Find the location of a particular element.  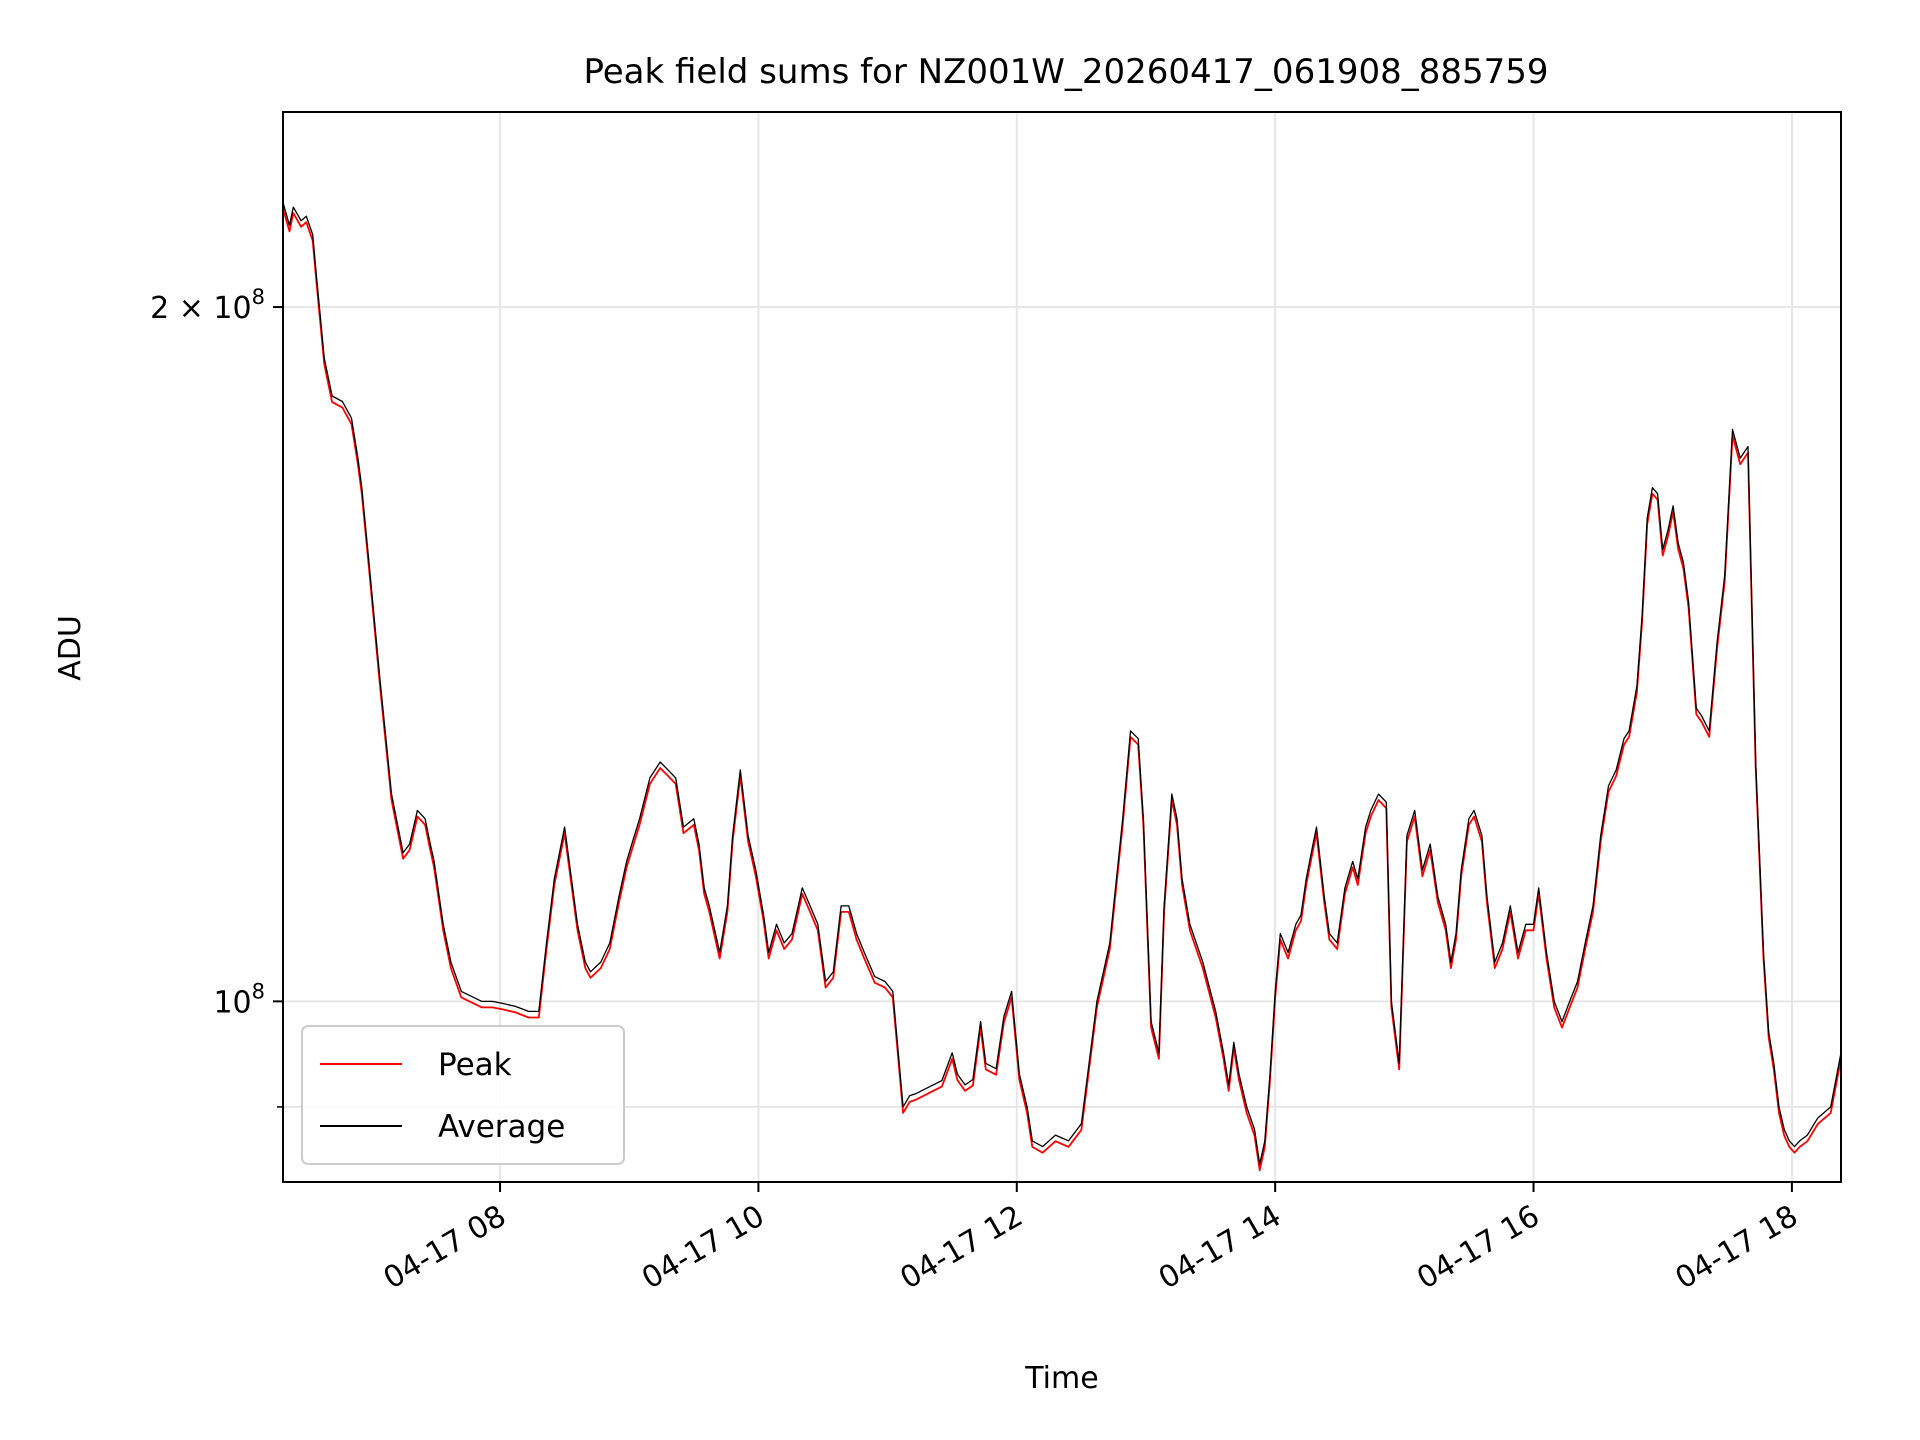

y-tick-label: 2 × 108 is located at coordinates (207, 305).